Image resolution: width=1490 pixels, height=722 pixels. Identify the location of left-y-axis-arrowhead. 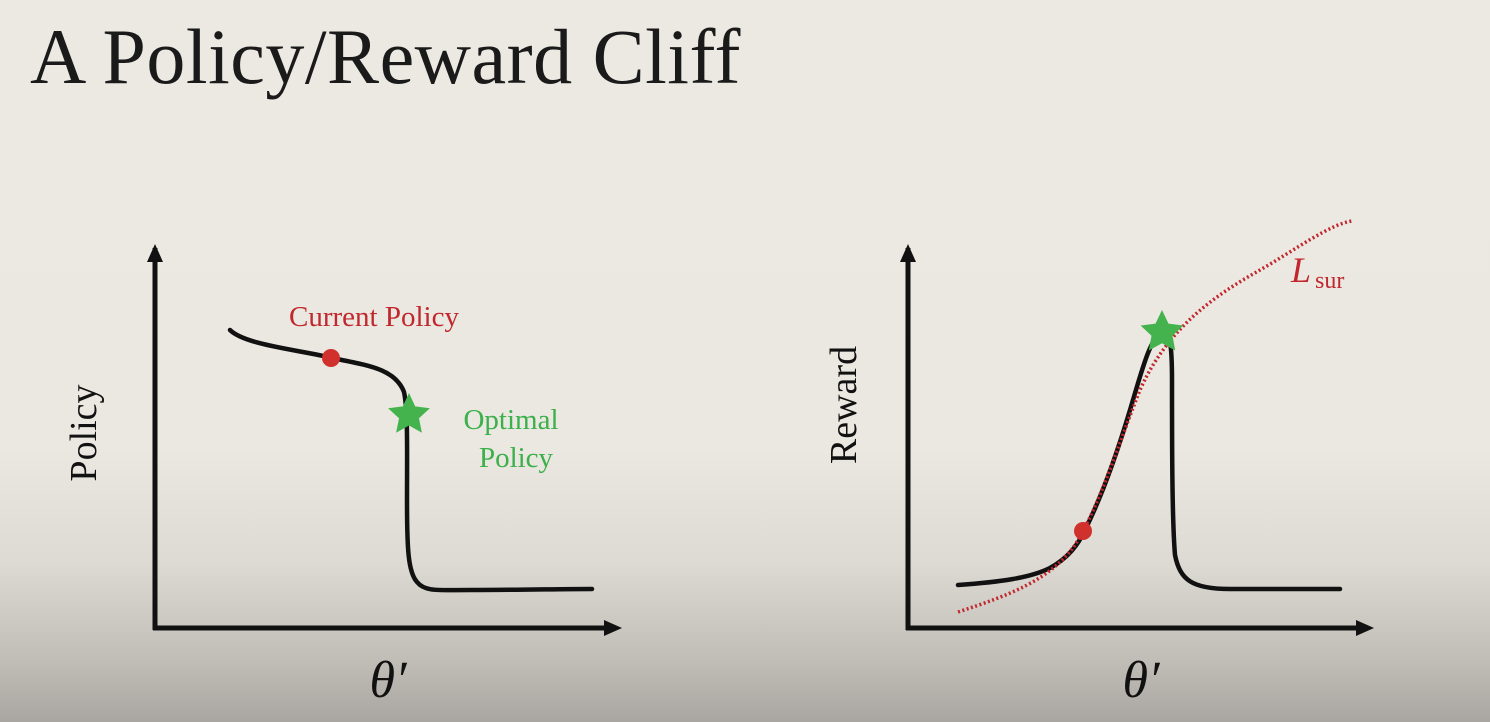
(155, 253).